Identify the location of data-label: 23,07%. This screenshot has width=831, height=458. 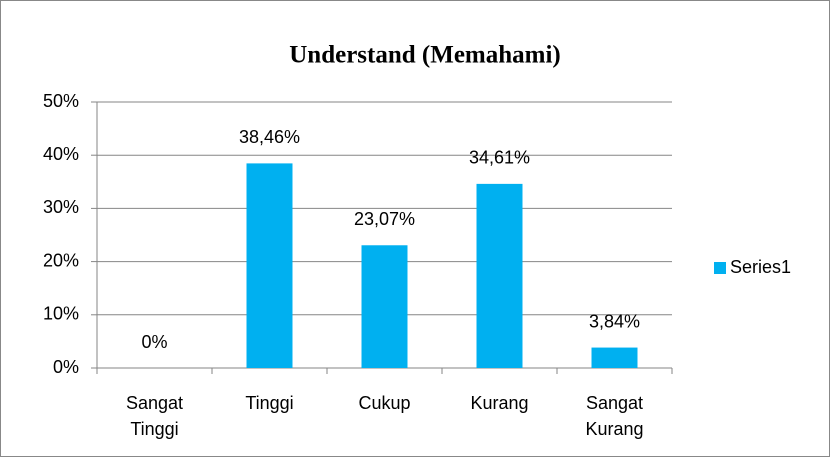
(384, 219).